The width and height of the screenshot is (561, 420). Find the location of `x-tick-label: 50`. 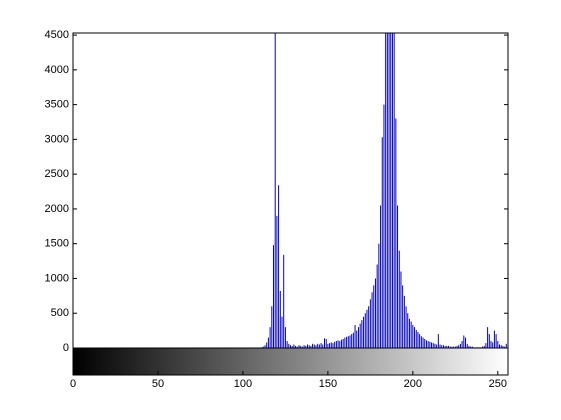

x-tick-label: 50 is located at coordinates (158, 384).